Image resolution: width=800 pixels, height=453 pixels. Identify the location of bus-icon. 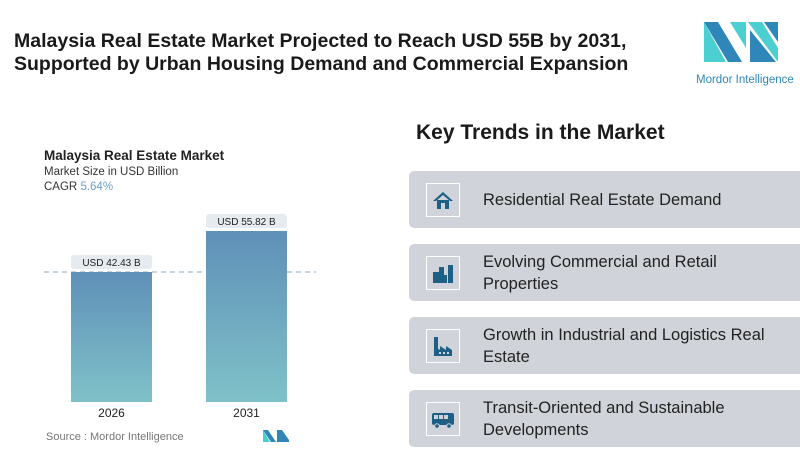
(443, 419).